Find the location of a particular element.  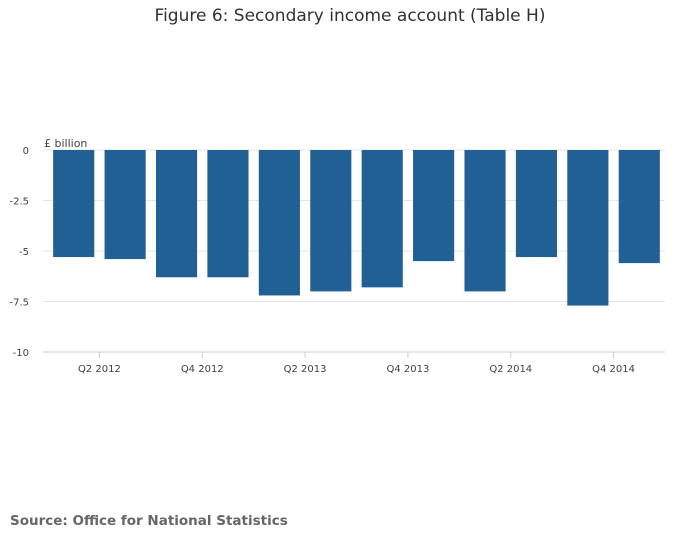

x-tick-label: Q2 2014 is located at coordinates (510, 369).